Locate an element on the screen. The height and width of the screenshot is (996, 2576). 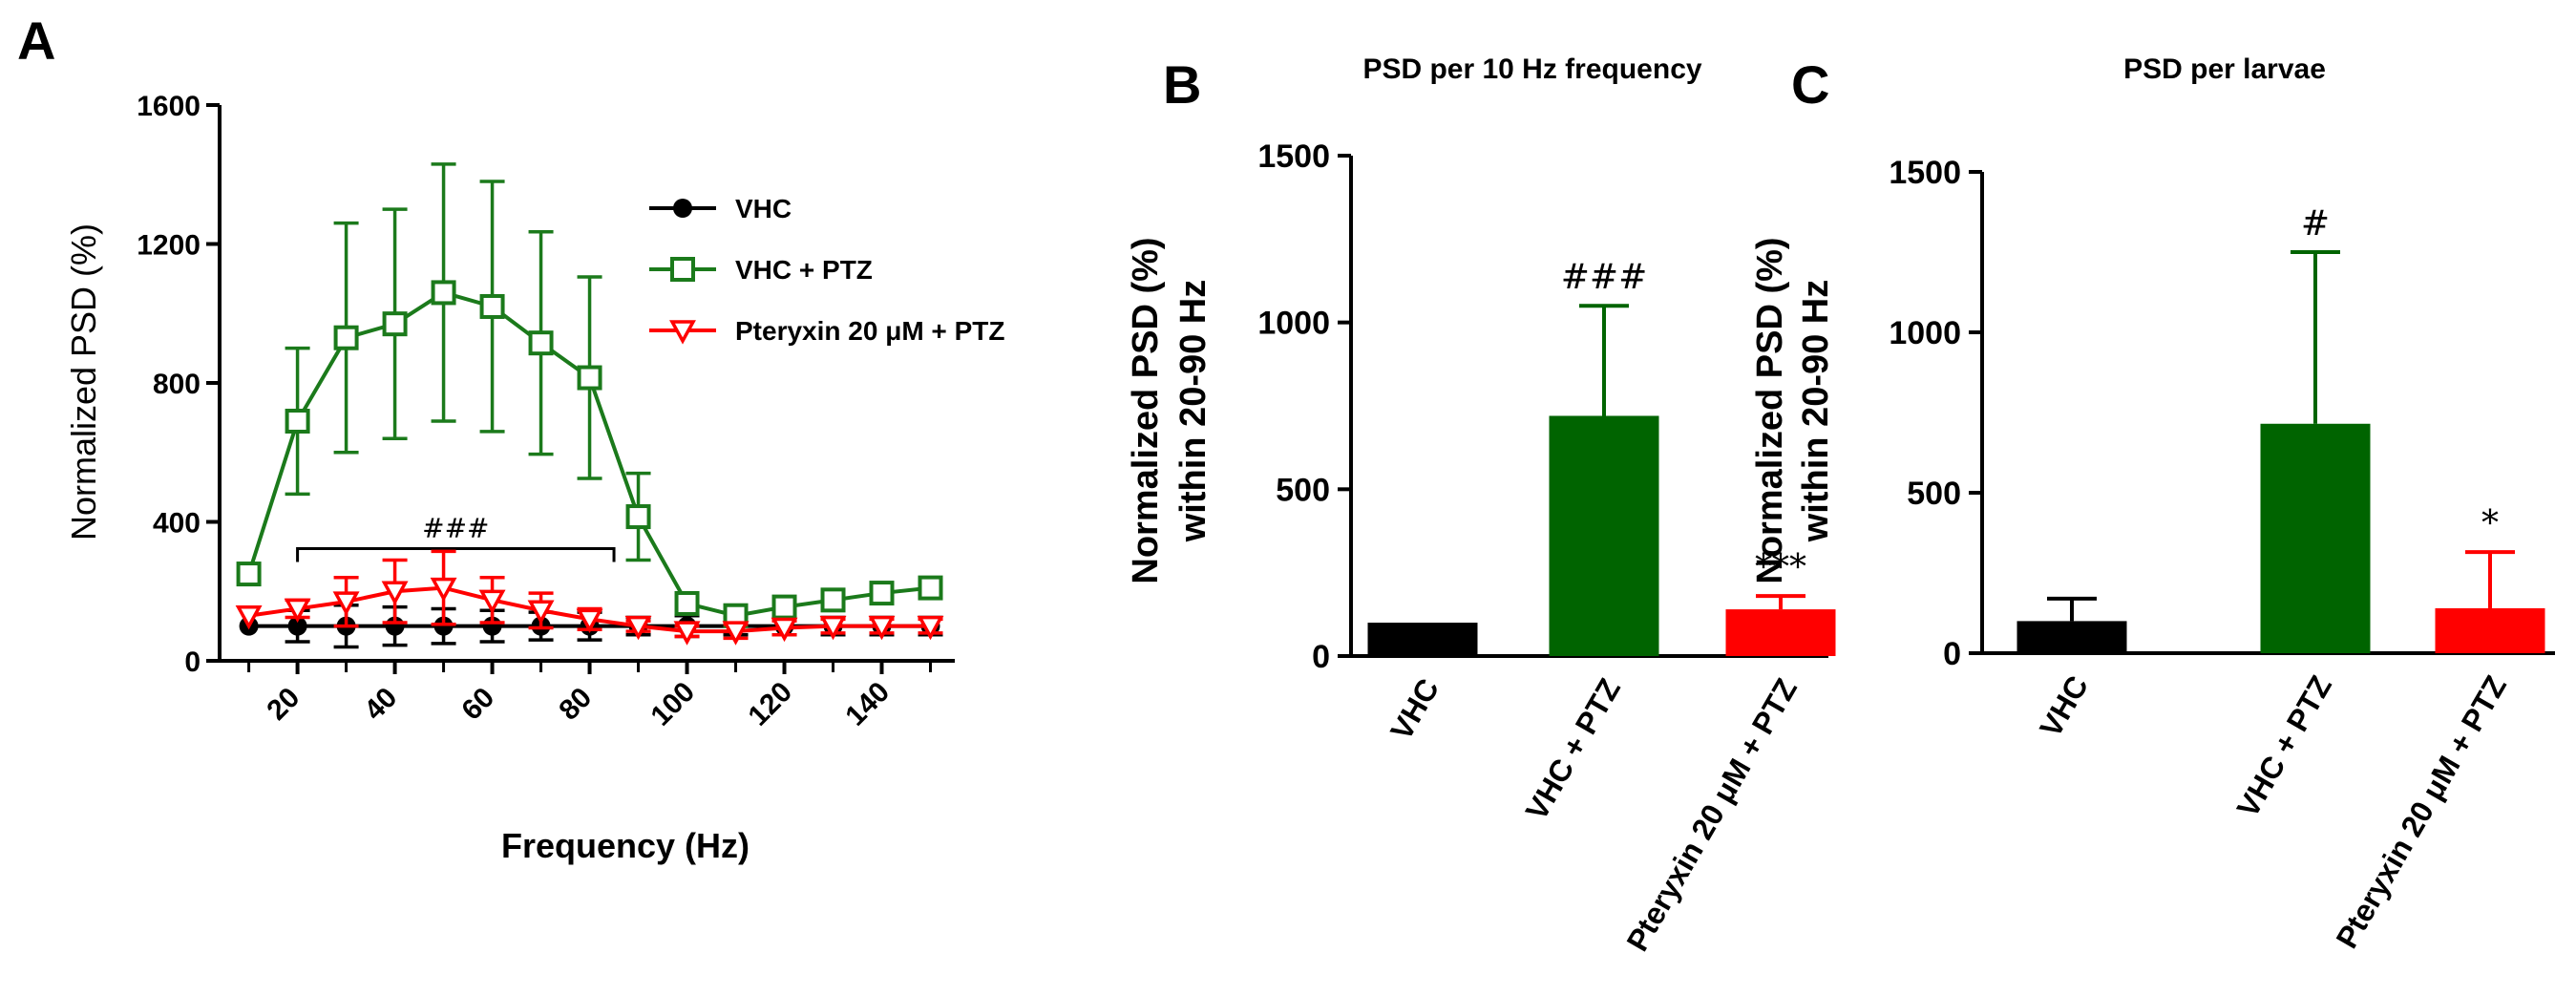
a-x-tick-label: 120 is located at coordinates (770, 704).